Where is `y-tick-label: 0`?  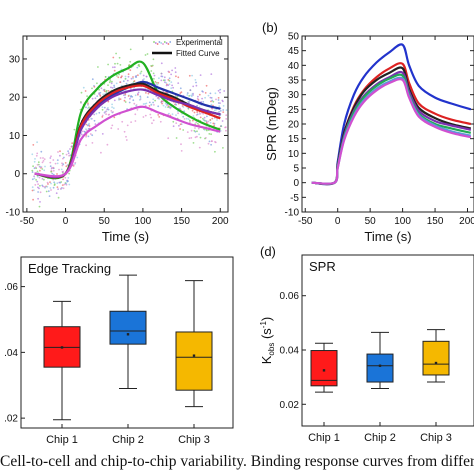 y-tick-label: 0 is located at coordinates (296, 183).